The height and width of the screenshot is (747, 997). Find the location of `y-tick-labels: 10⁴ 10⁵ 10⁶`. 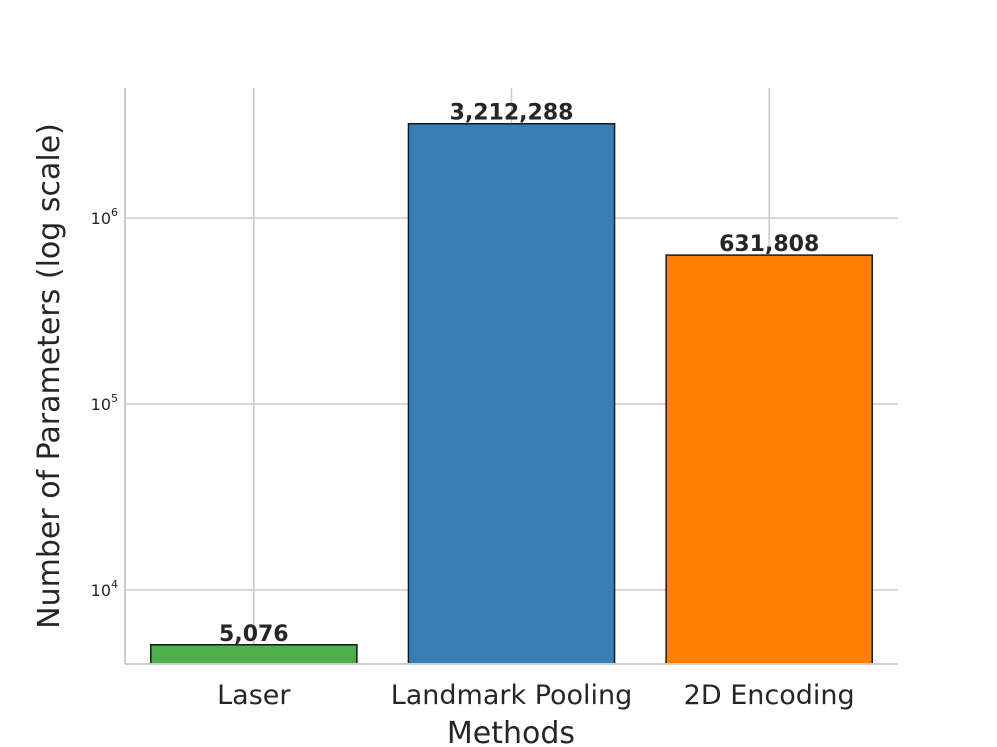

y-tick-labels: 10⁴ 10⁵ 10⁶ is located at coordinates (104, 403).